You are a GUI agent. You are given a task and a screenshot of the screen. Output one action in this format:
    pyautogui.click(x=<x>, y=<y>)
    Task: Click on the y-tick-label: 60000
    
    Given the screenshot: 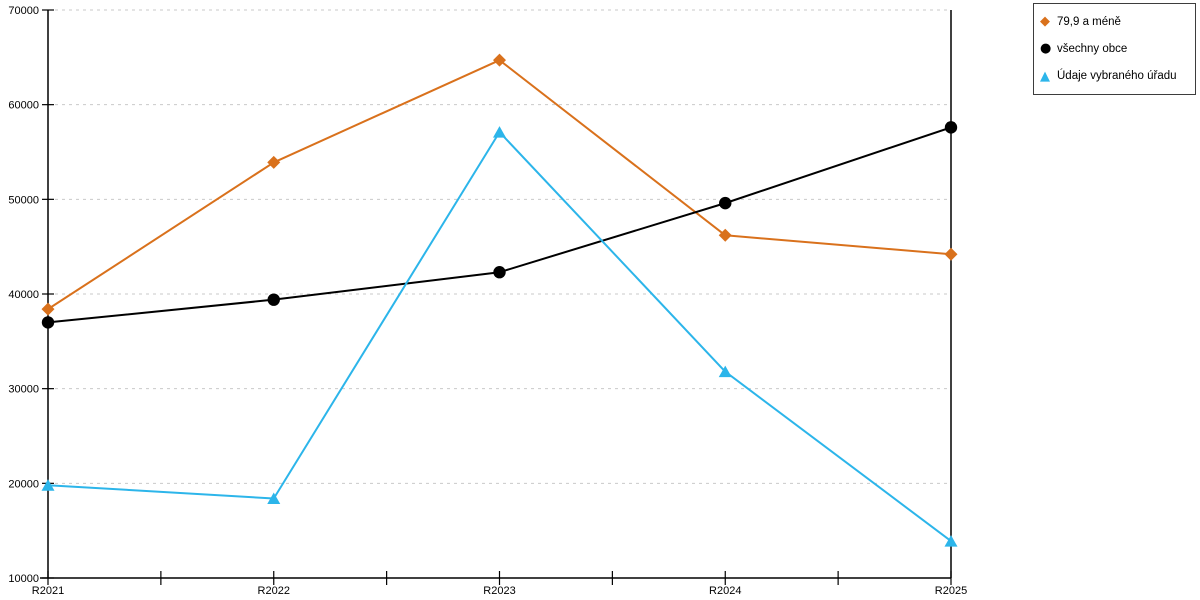 What is the action you would take?
    pyautogui.click(x=23, y=106)
    